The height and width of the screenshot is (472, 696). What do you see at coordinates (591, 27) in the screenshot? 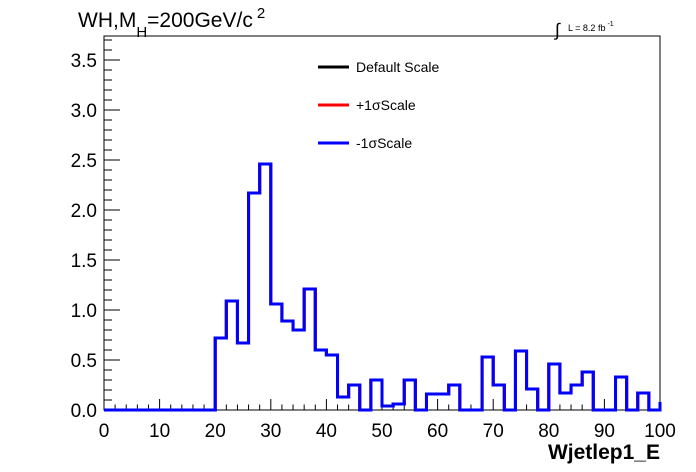
I see `luminosity-text: L = 8.2 fb -1` at bounding box center [591, 27].